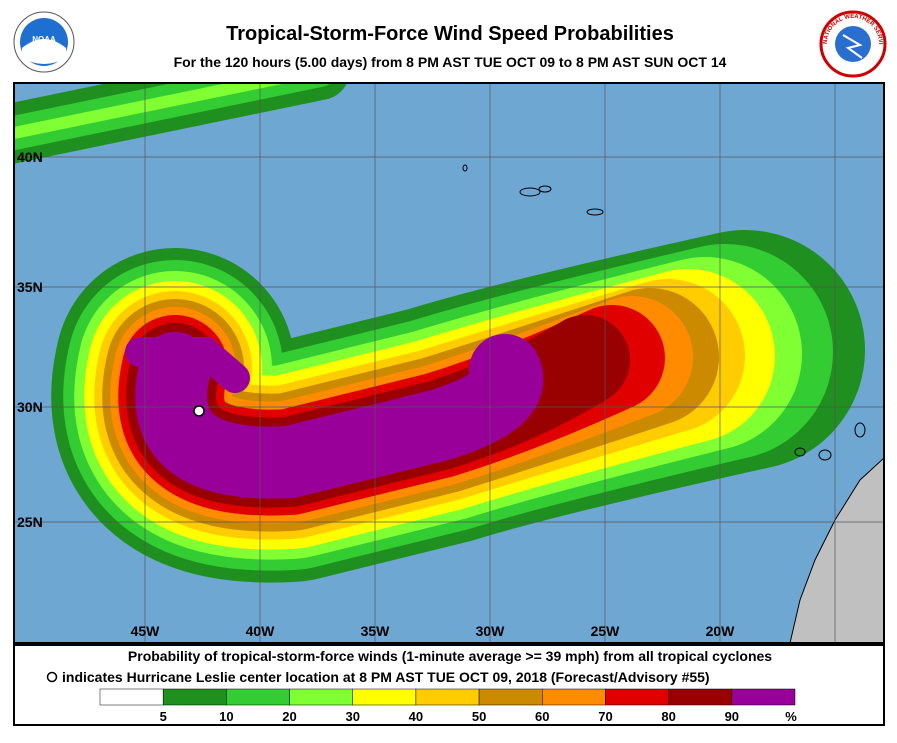 The image size is (897, 743). What do you see at coordinates (721, 631) in the screenshot?
I see `lon-label: 20W` at bounding box center [721, 631].